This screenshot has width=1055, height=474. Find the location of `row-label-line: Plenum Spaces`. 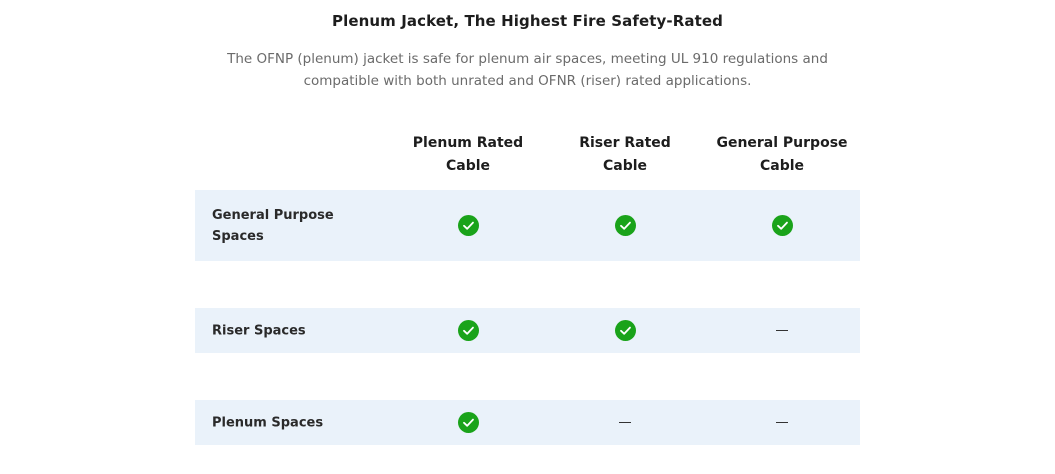

row-label-line: Plenum Spaces is located at coordinates (268, 422).